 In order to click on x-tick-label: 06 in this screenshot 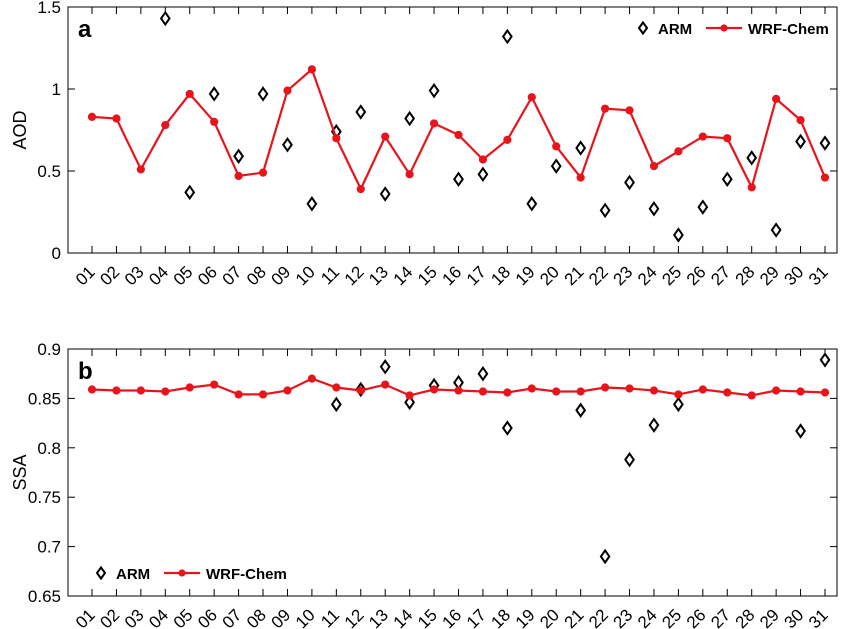, I will do `click(207, 617)`.